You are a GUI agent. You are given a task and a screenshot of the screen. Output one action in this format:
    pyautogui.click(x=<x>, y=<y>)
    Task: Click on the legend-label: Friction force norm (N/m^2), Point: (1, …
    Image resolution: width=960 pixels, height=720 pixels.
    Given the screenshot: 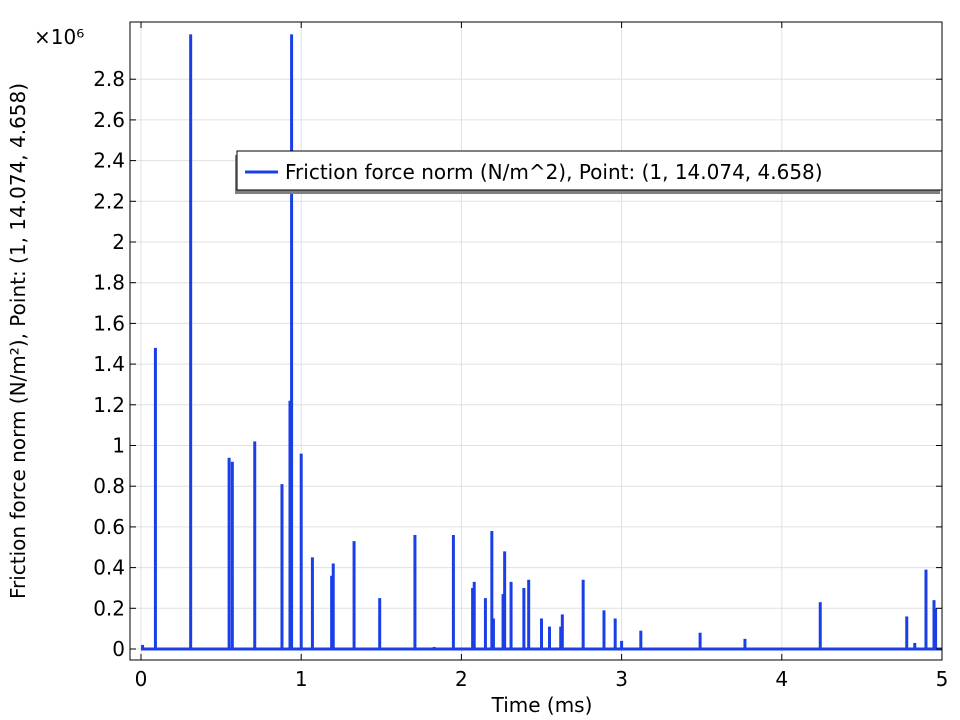 What is the action you would take?
    pyautogui.click(x=554, y=172)
    